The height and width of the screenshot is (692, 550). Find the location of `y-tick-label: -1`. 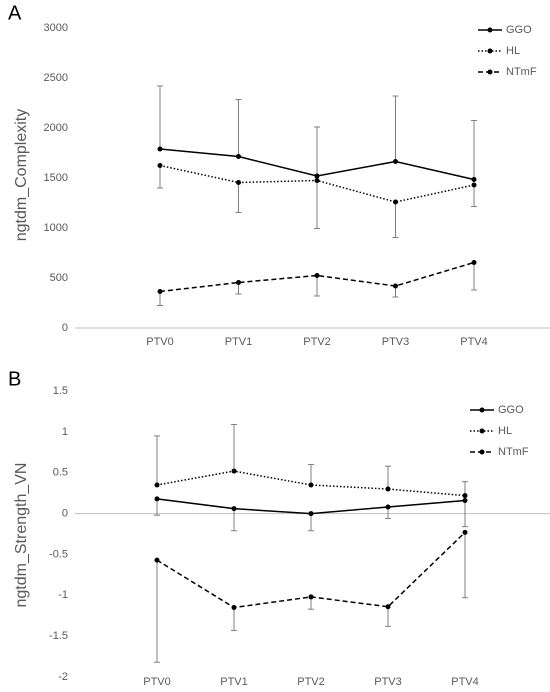

y-tick-label: -1 is located at coordinates (63, 595).